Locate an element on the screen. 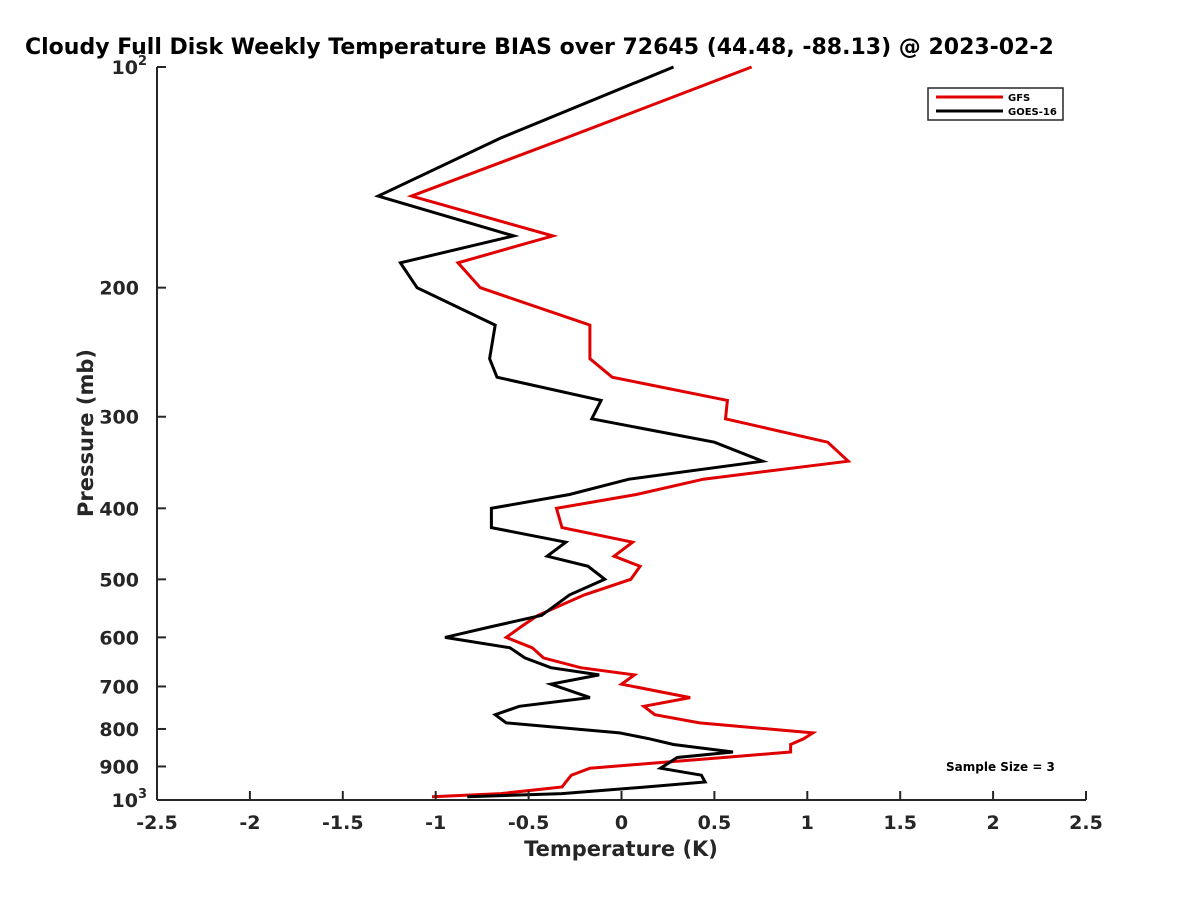 This screenshot has height=900, width=1200. x-tick-label: 2.5 is located at coordinates (1086, 823).